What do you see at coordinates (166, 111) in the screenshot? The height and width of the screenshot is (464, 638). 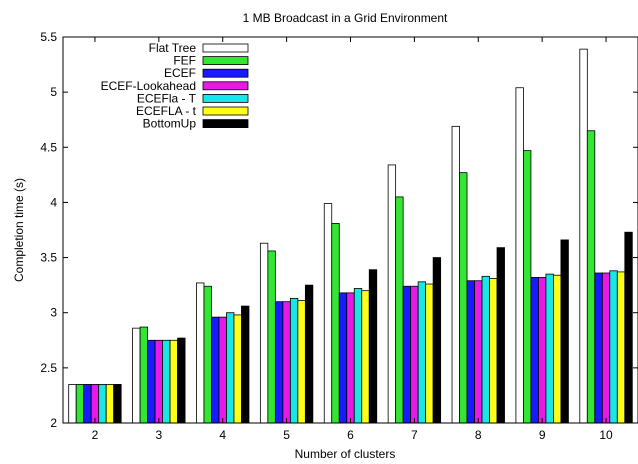 I see `legend-label: ECEFLA - t` at bounding box center [166, 111].